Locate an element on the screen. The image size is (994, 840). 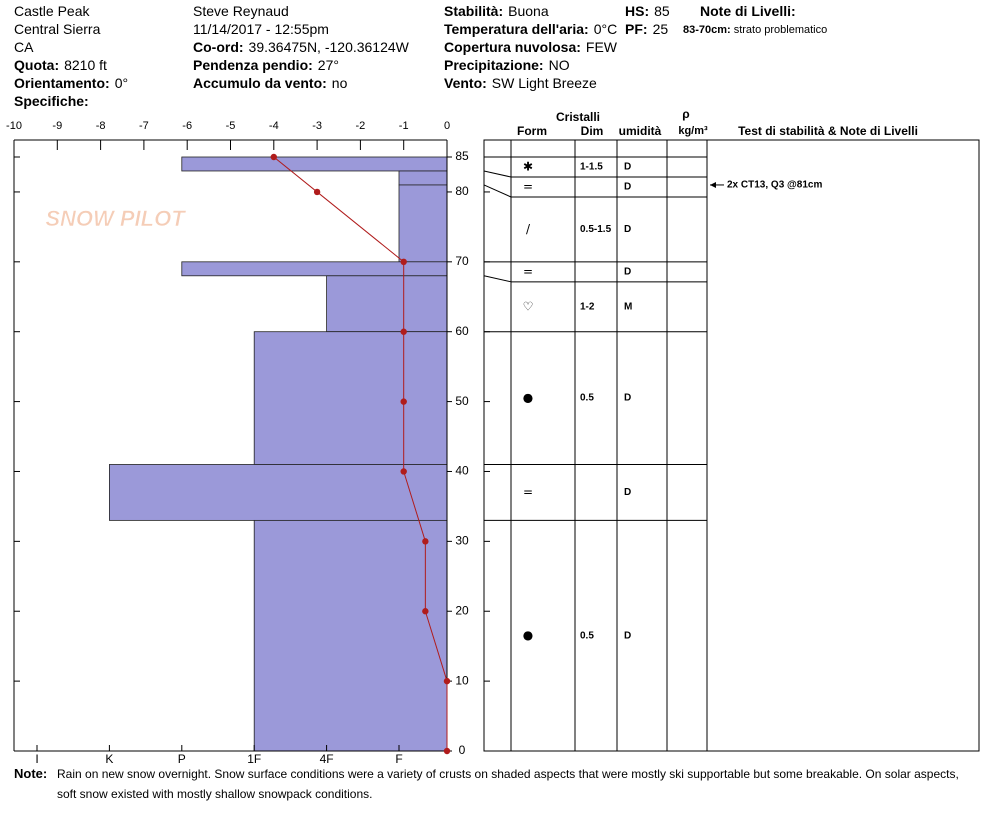
header-label: Specifiche: is located at coordinates (51, 101).